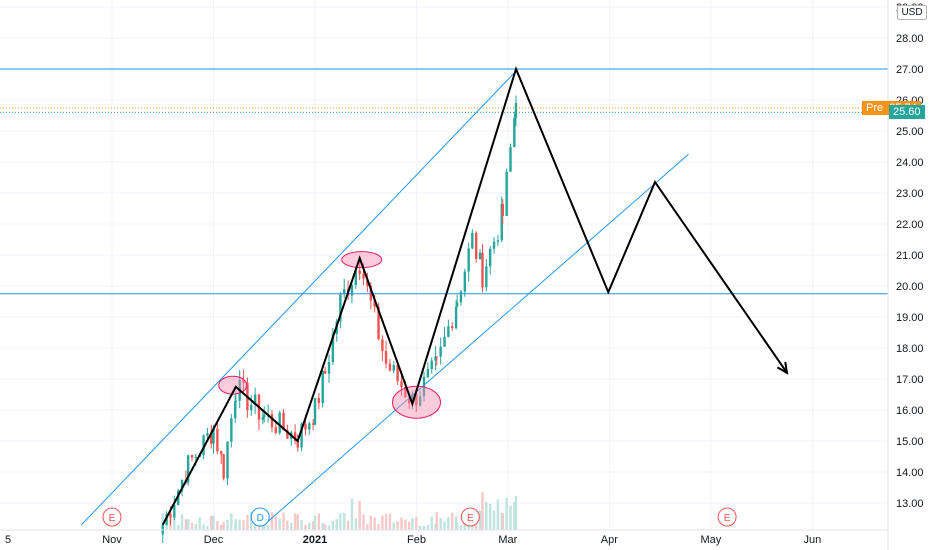 This screenshot has width=932, height=550. I want to click on time-tick-label: Jun, so click(812, 540).